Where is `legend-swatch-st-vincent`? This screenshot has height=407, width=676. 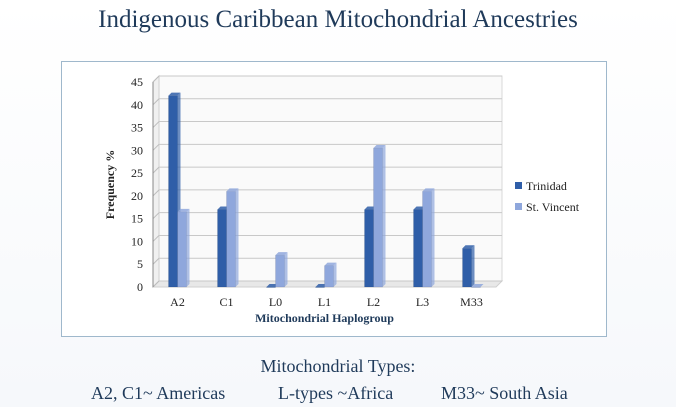 legend-swatch-st-vincent is located at coordinates (518, 206).